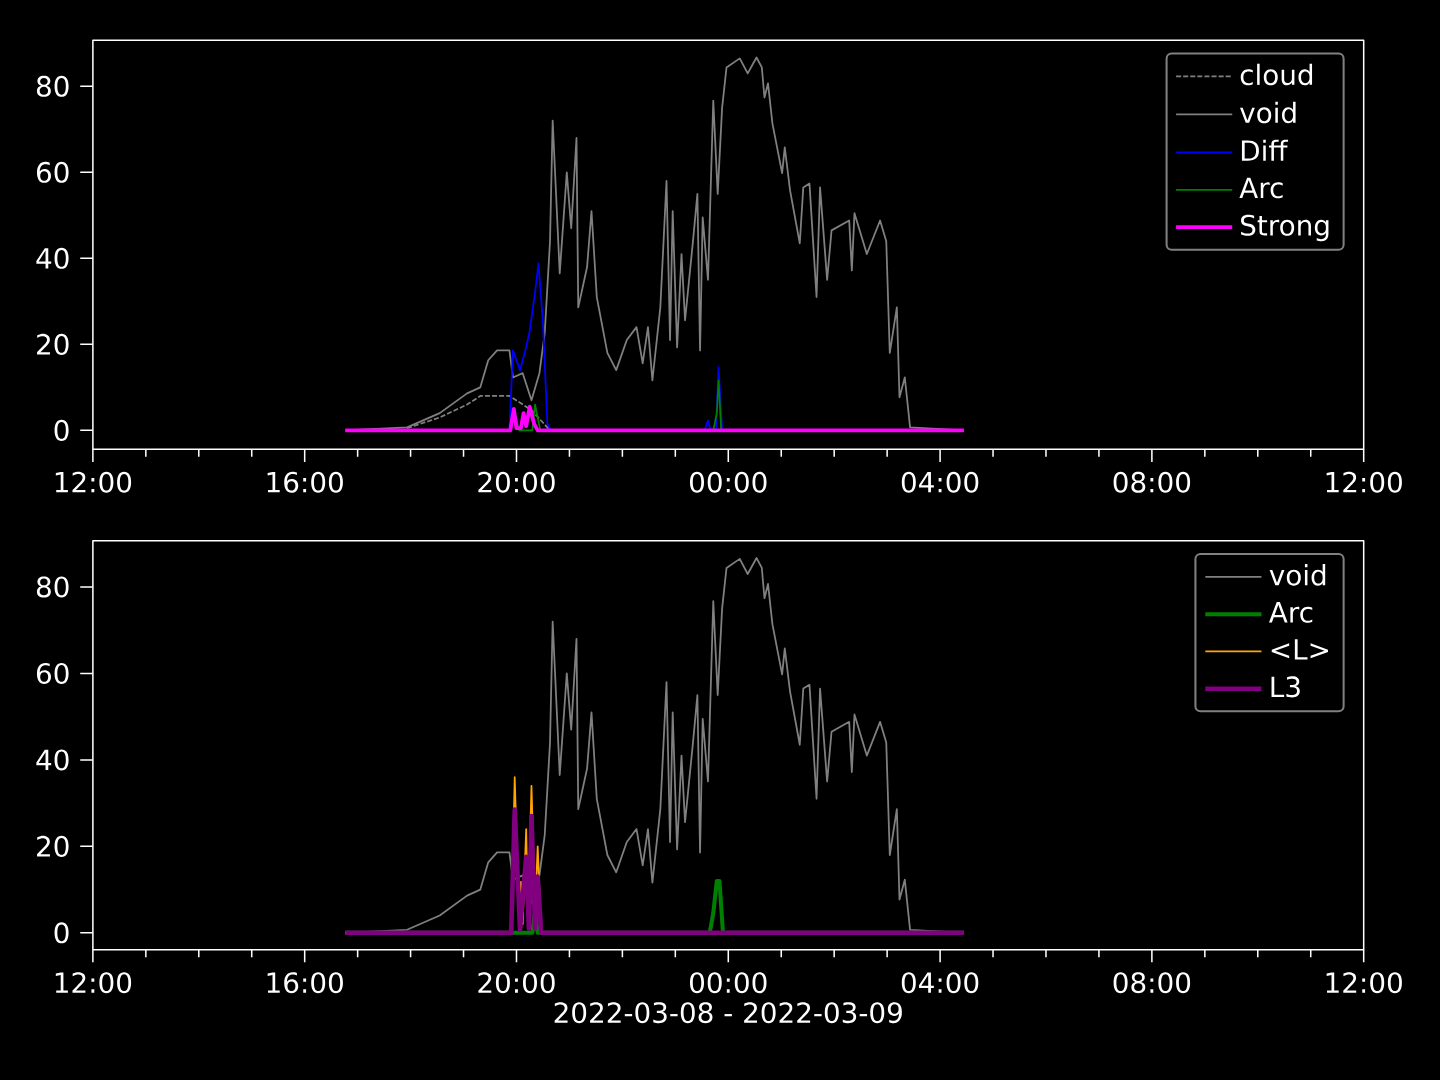 The width and height of the screenshot is (1440, 1080). What do you see at coordinates (1299, 649) in the screenshot?
I see `legend-label: <L>` at bounding box center [1299, 649].